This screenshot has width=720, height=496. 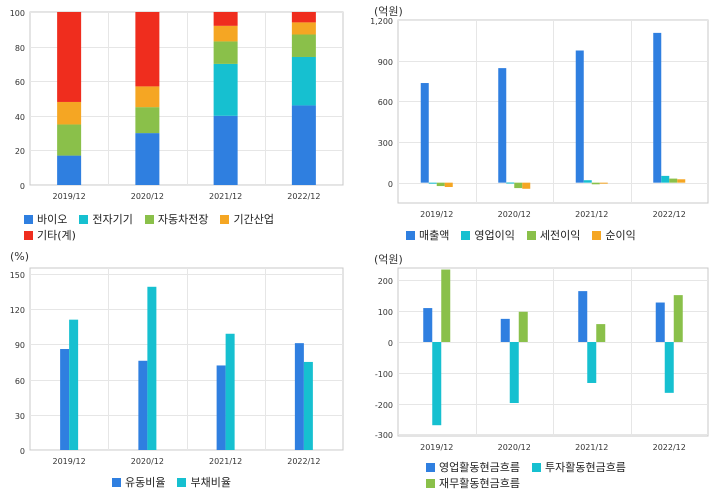 What do you see at coordinates (183, 219) in the screenshot?
I see `legend-label: 자동차전장` at bounding box center [183, 219].